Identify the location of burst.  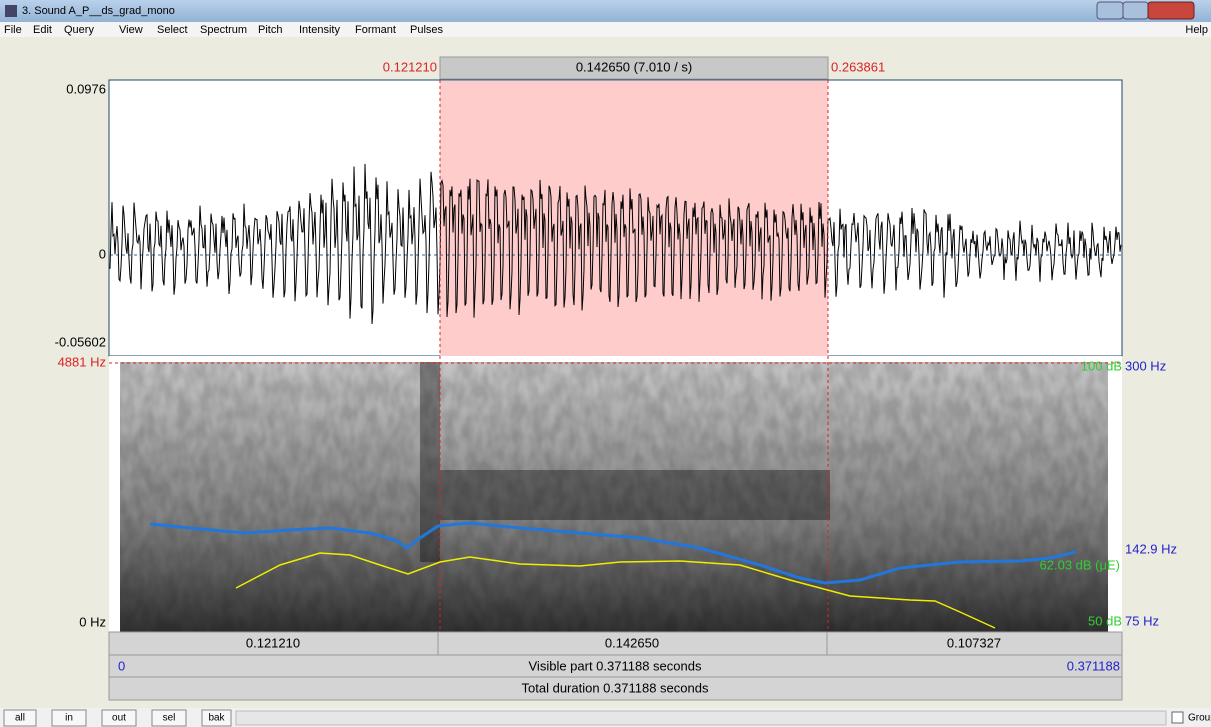
(430, 462).